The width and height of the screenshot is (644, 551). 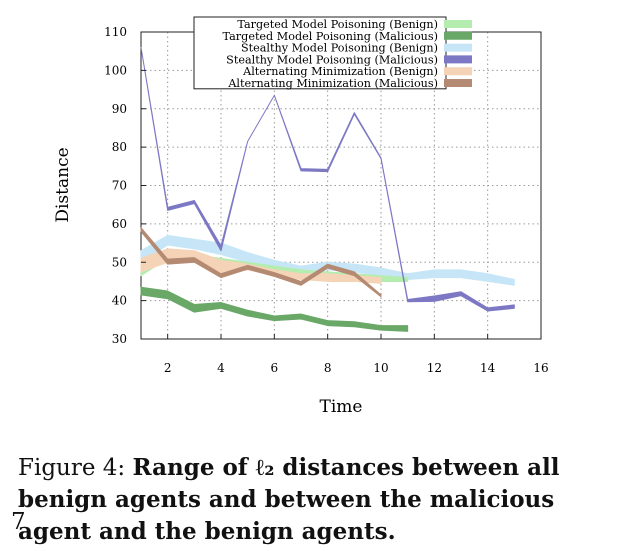 What do you see at coordinates (340, 71) in the screenshot?
I see `legend-label-alternating-minimization-benign: Alternating Minimization (Benign)` at bounding box center [340, 71].